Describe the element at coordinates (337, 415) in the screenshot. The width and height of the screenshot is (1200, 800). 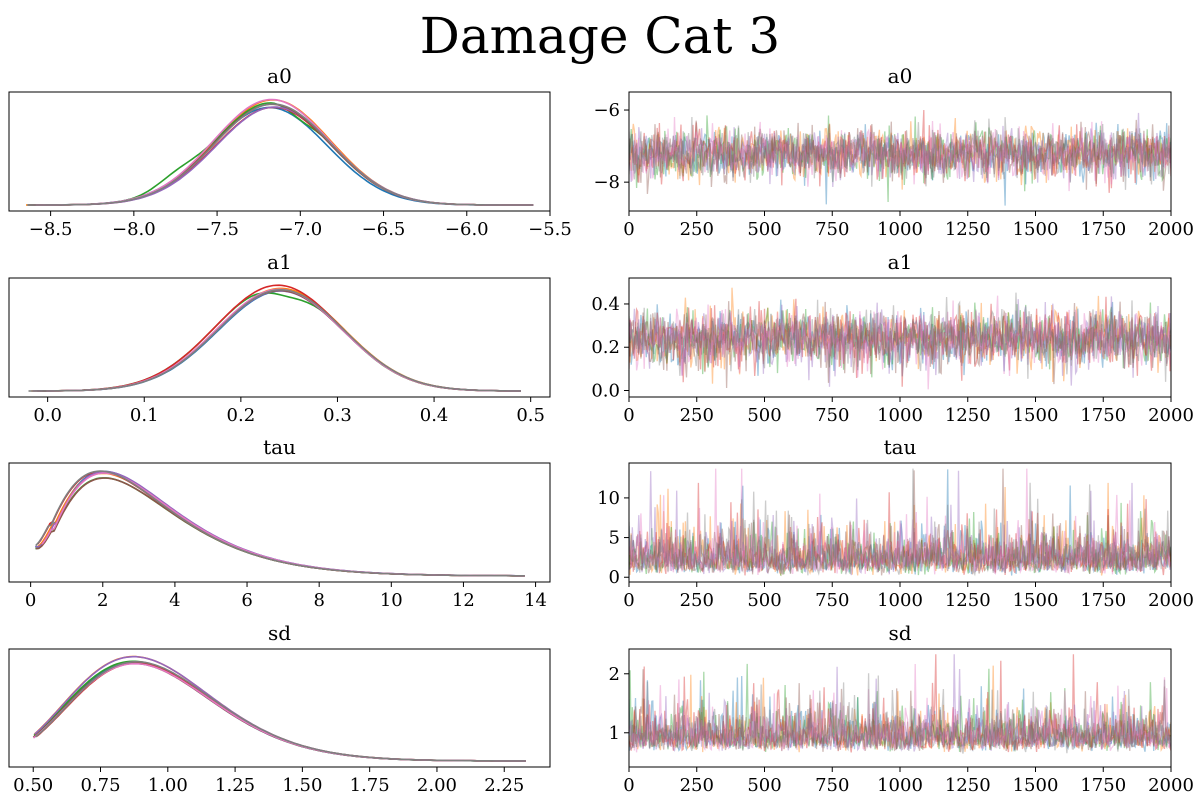
I see `x-tick-label: 0.3` at that location.